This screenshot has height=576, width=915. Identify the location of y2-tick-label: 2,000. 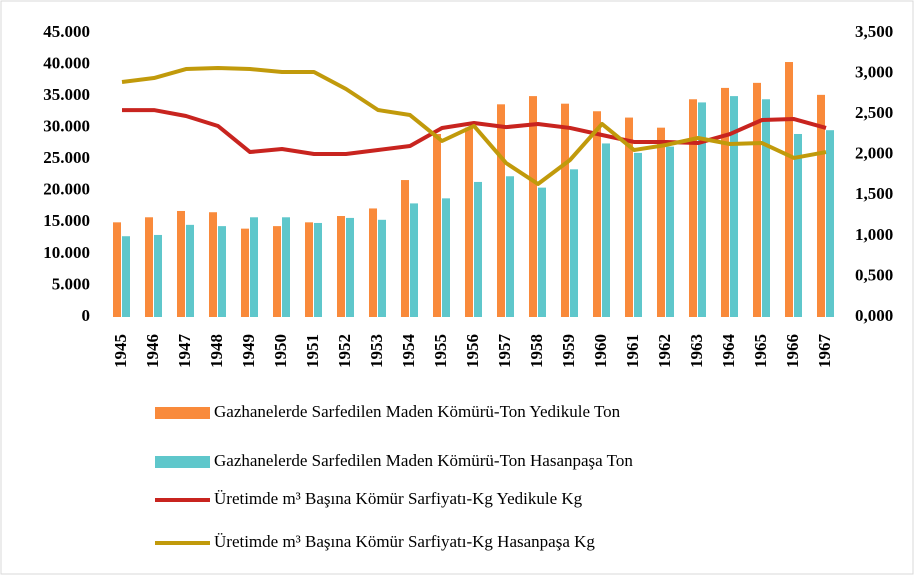
(874, 153).